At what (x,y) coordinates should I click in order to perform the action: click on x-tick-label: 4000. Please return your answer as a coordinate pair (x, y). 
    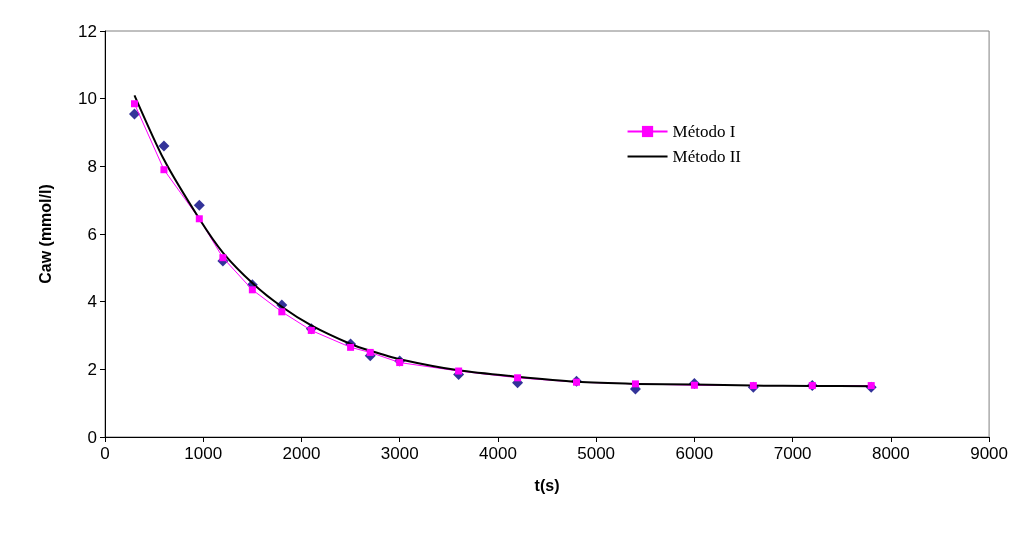
    Looking at the image, I should click on (498, 453).